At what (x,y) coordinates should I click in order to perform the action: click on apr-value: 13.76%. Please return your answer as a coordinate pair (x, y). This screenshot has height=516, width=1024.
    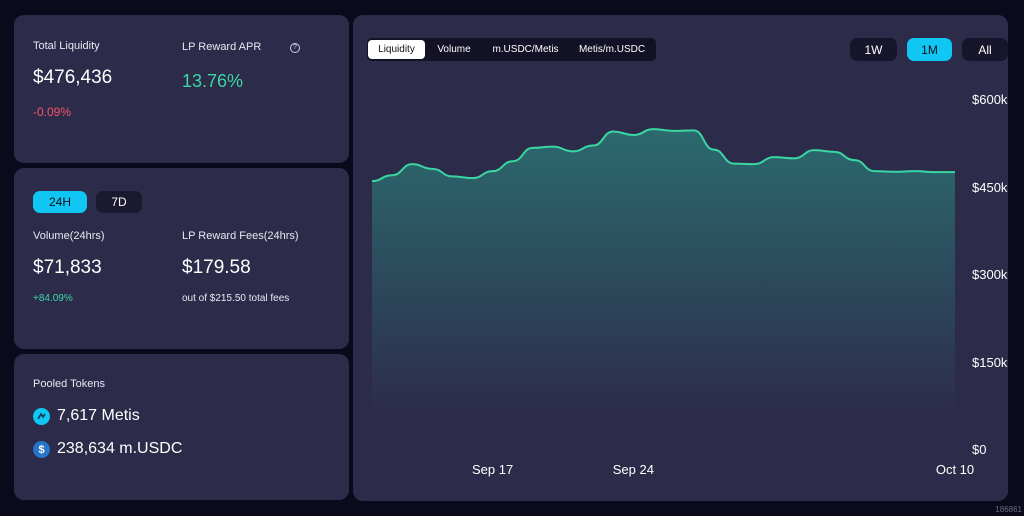
    Looking at the image, I should click on (213, 81).